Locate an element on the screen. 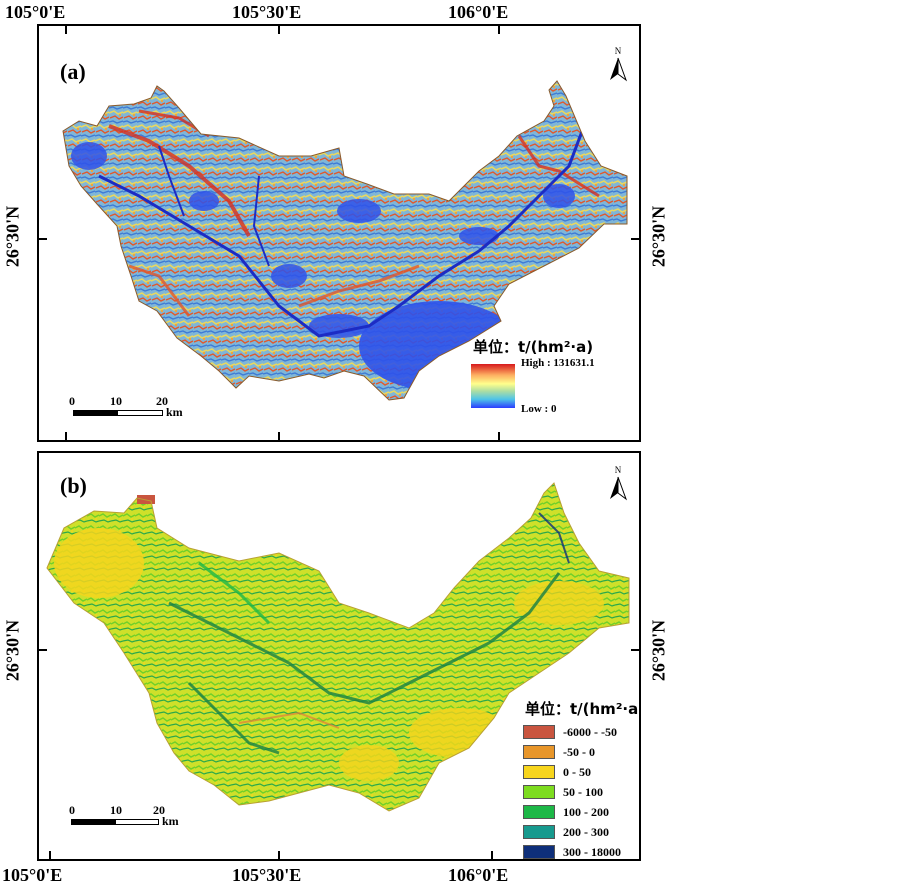 The height and width of the screenshot is (887, 903). legend-title-a: 单位：t/(hm²·a) is located at coordinates (533, 347).